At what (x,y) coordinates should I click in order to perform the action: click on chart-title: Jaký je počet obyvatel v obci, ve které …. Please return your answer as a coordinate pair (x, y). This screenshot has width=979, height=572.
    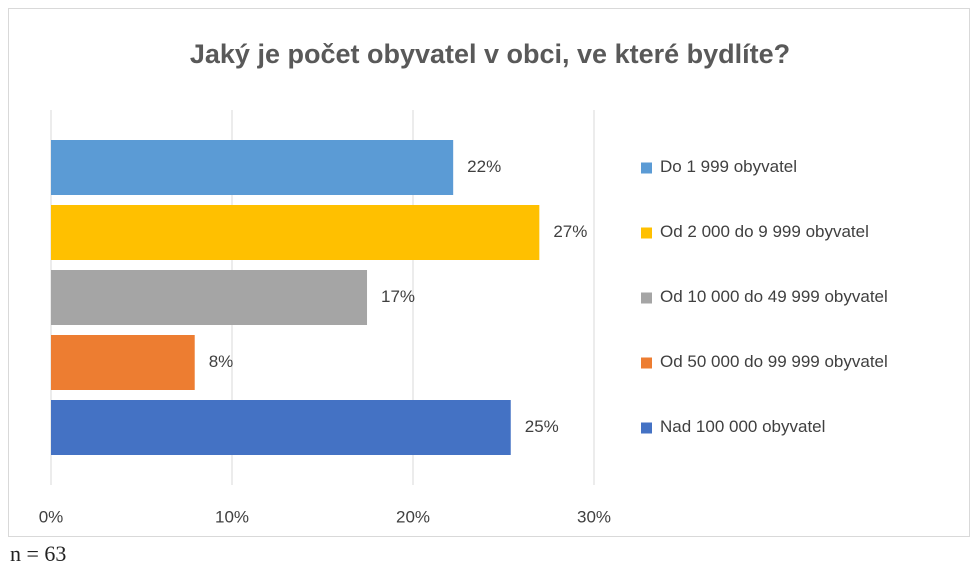
    Looking at the image, I should click on (490, 54).